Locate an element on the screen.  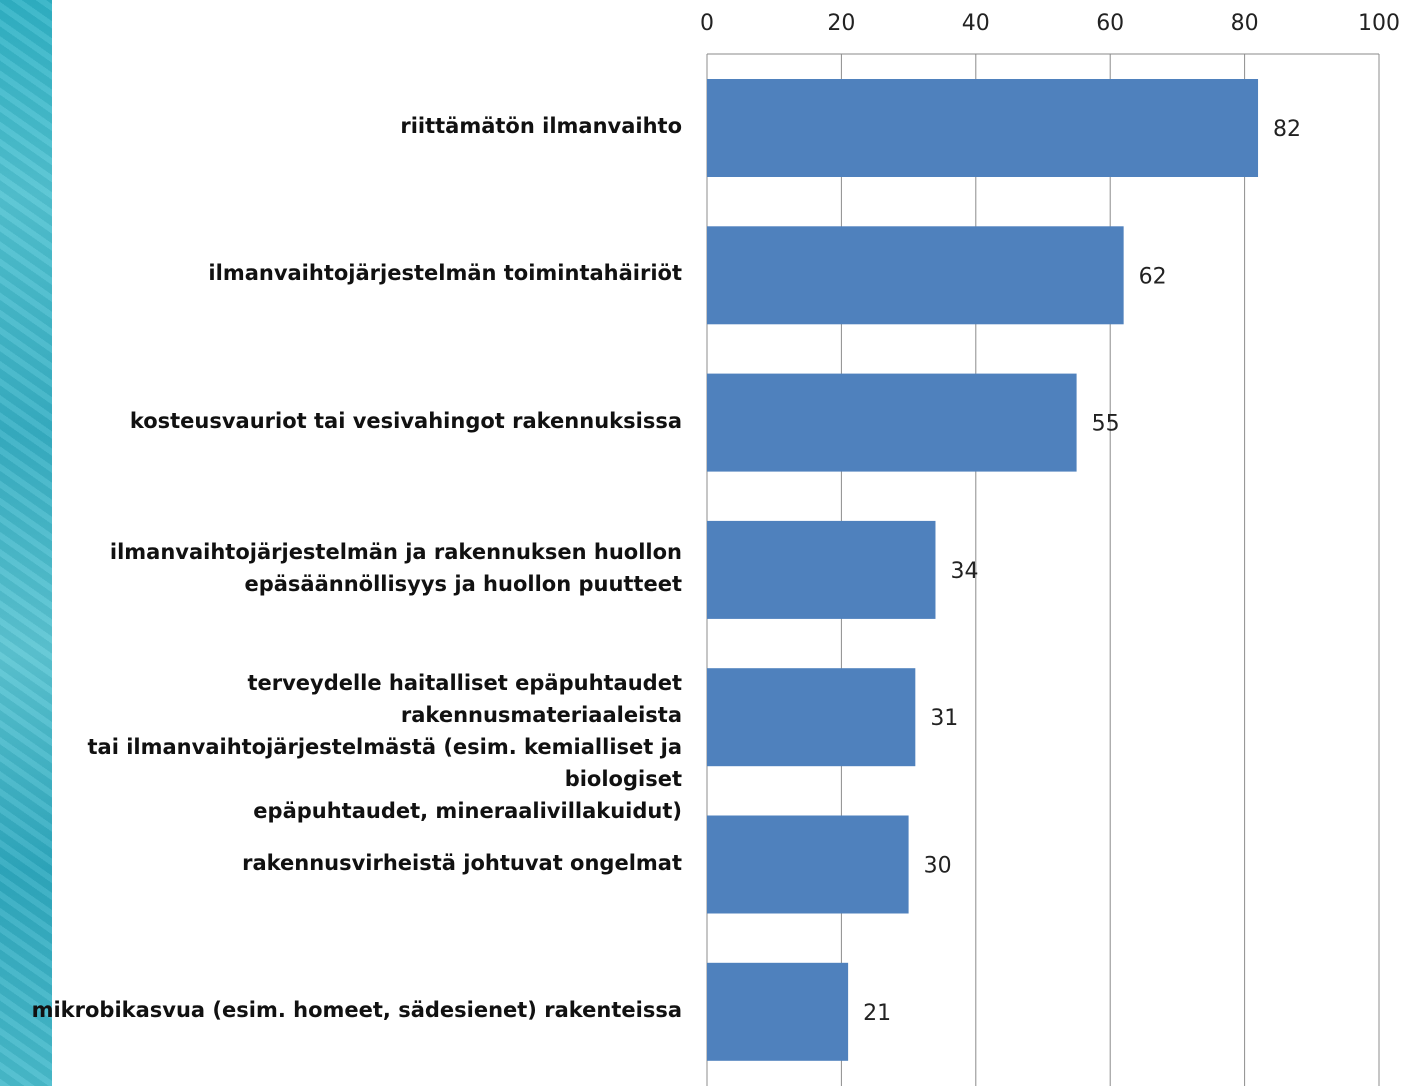
value-label: 55 is located at coordinates (1106, 424).